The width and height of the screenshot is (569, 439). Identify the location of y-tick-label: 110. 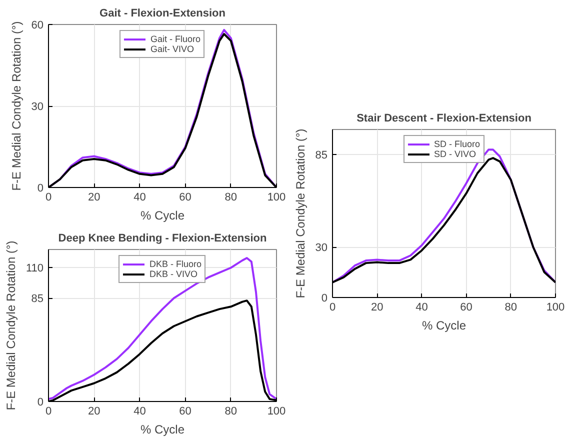
(35, 268).